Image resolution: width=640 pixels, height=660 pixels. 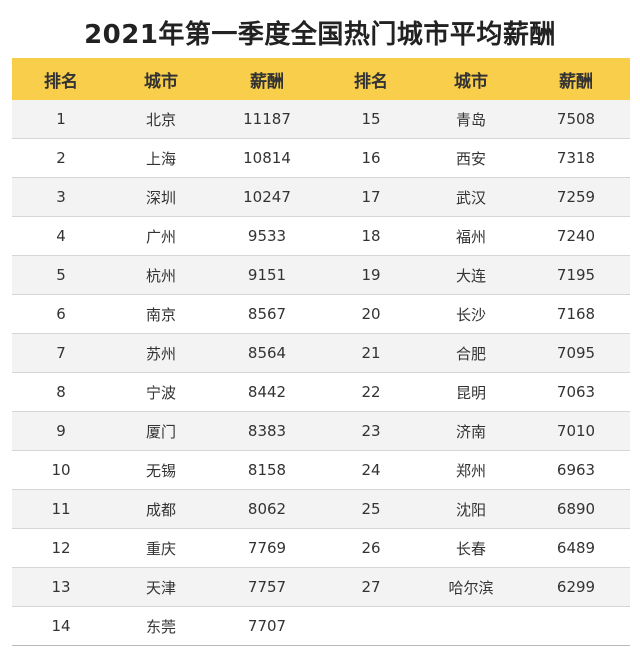 What do you see at coordinates (267, 119) in the screenshot?
I see `salary-cell: 11187` at bounding box center [267, 119].